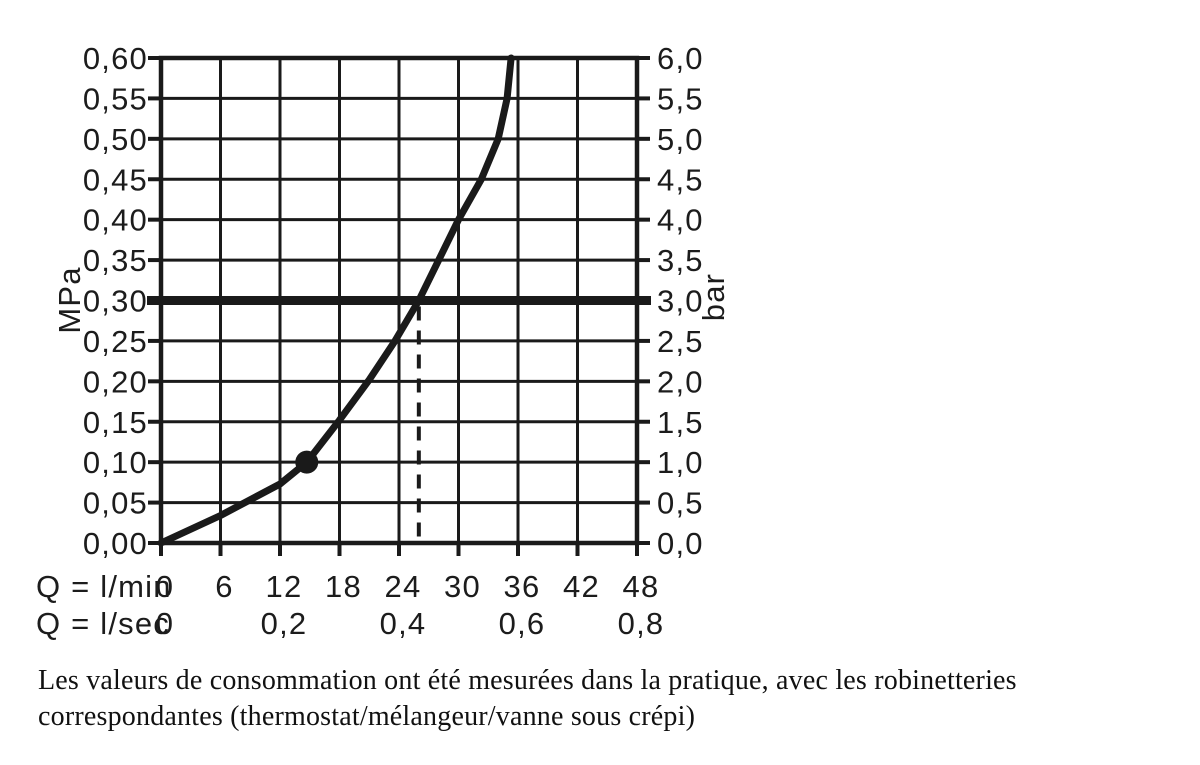 The image size is (1200, 765). What do you see at coordinates (115, 260) in the screenshot?
I see `y-left-tick-label: 0,35` at bounding box center [115, 260].